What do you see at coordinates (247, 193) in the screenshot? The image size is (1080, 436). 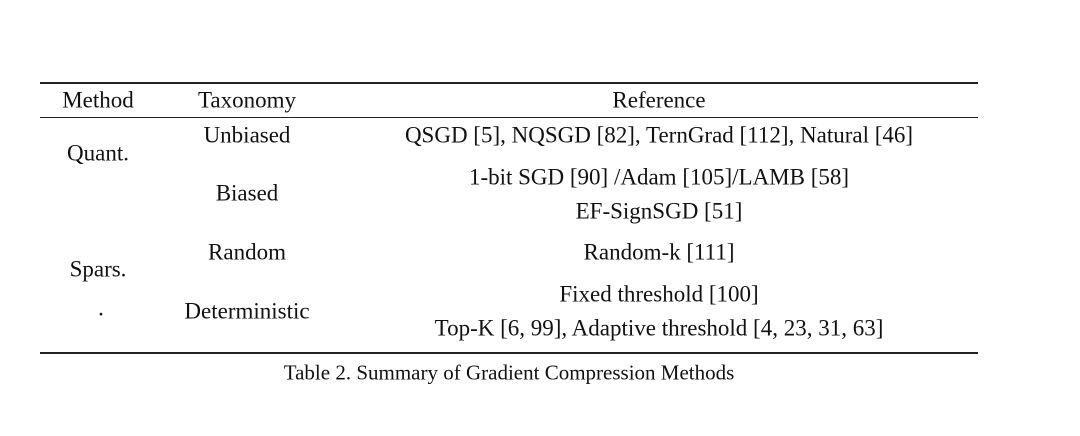 I see `taxonomy: Biased` at bounding box center [247, 193].